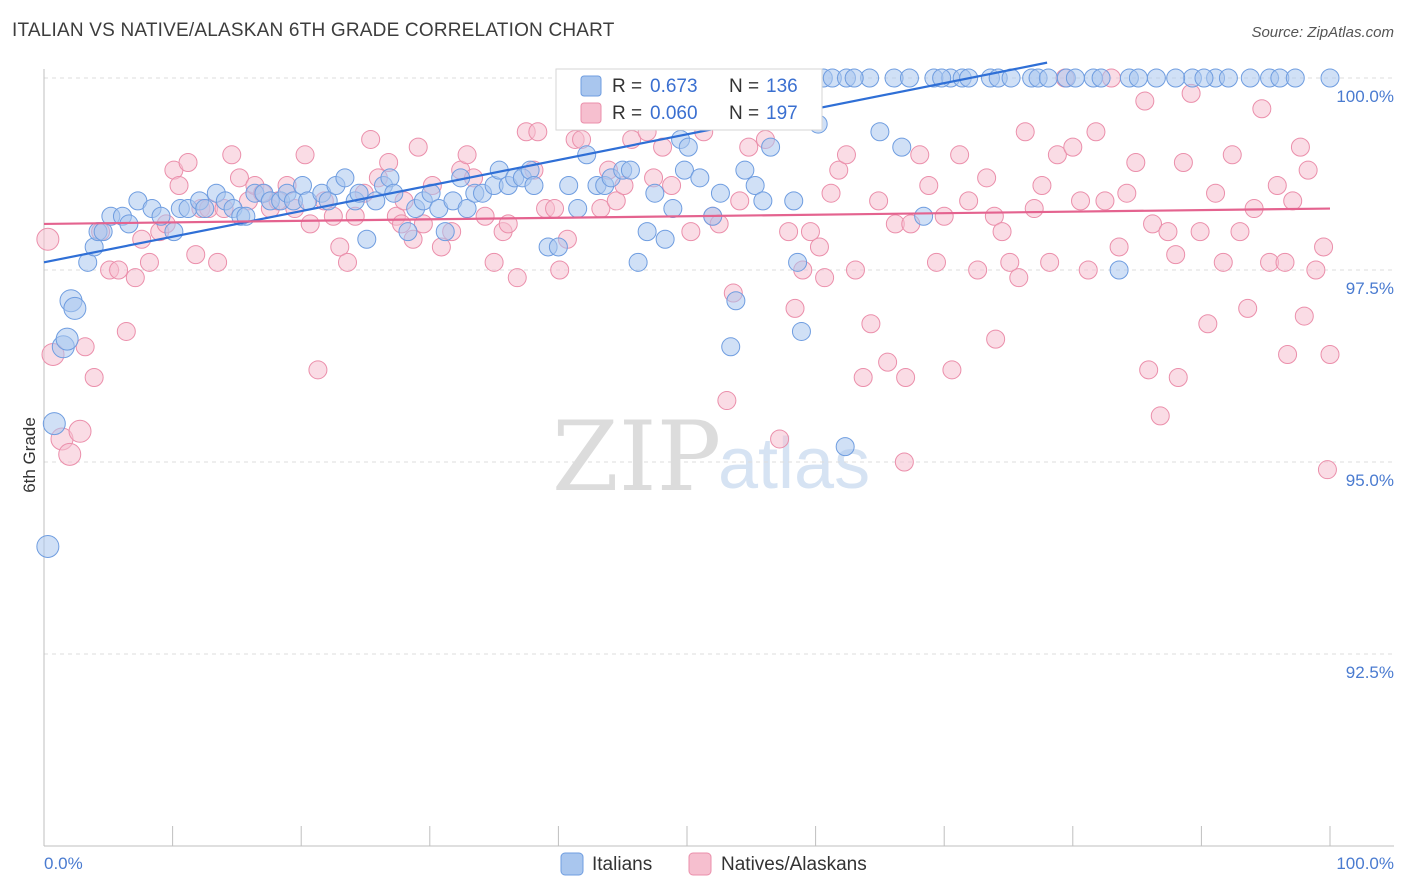 The image size is (1406, 892). I want to click on legend-n-natives: 197, so click(782, 113).